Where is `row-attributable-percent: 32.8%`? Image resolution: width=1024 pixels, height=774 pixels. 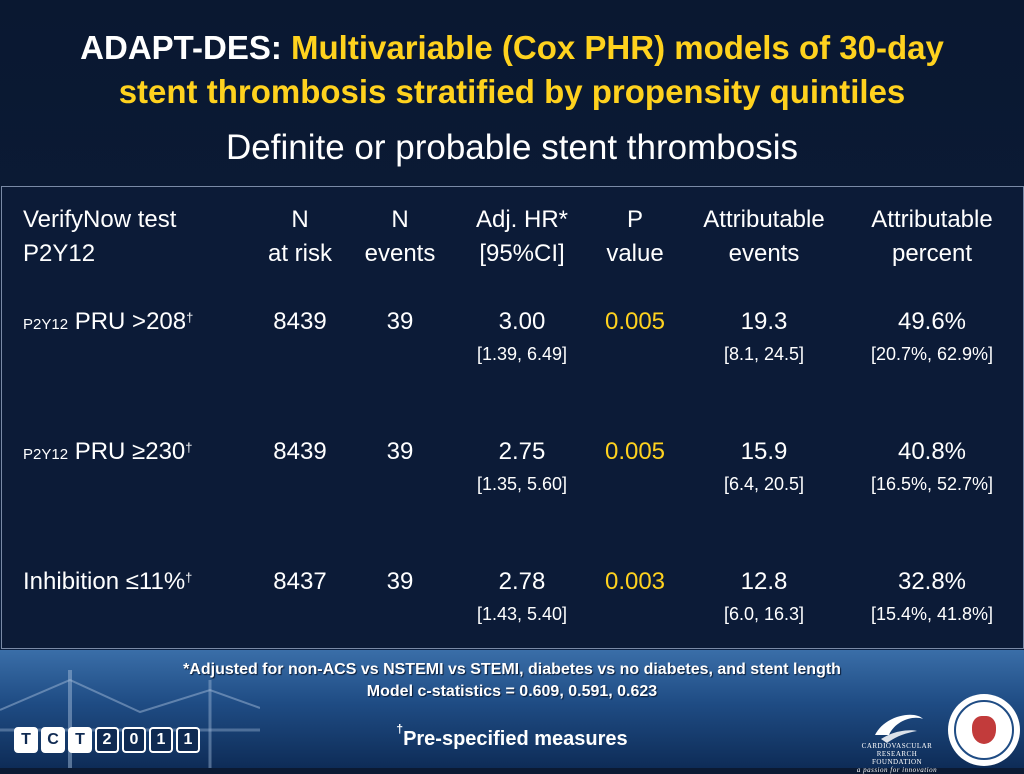
row-attributable-percent: 32.8% is located at coordinates (932, 581).